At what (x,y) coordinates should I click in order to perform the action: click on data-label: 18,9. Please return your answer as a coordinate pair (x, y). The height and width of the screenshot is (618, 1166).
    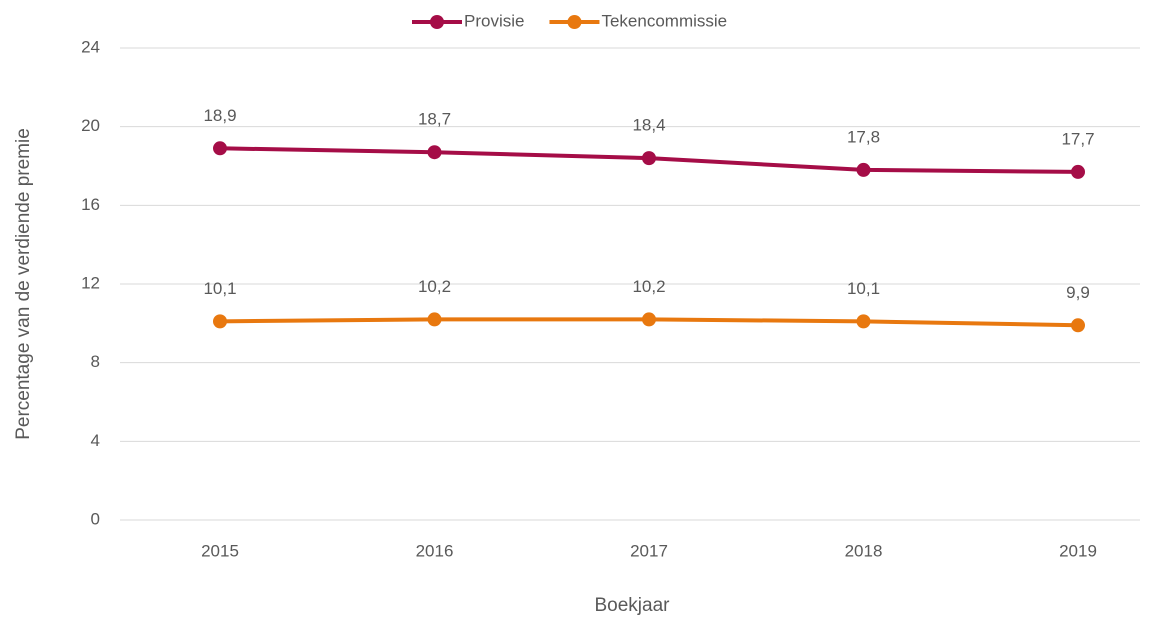
    Looking at the image, I should click on (219, 115).